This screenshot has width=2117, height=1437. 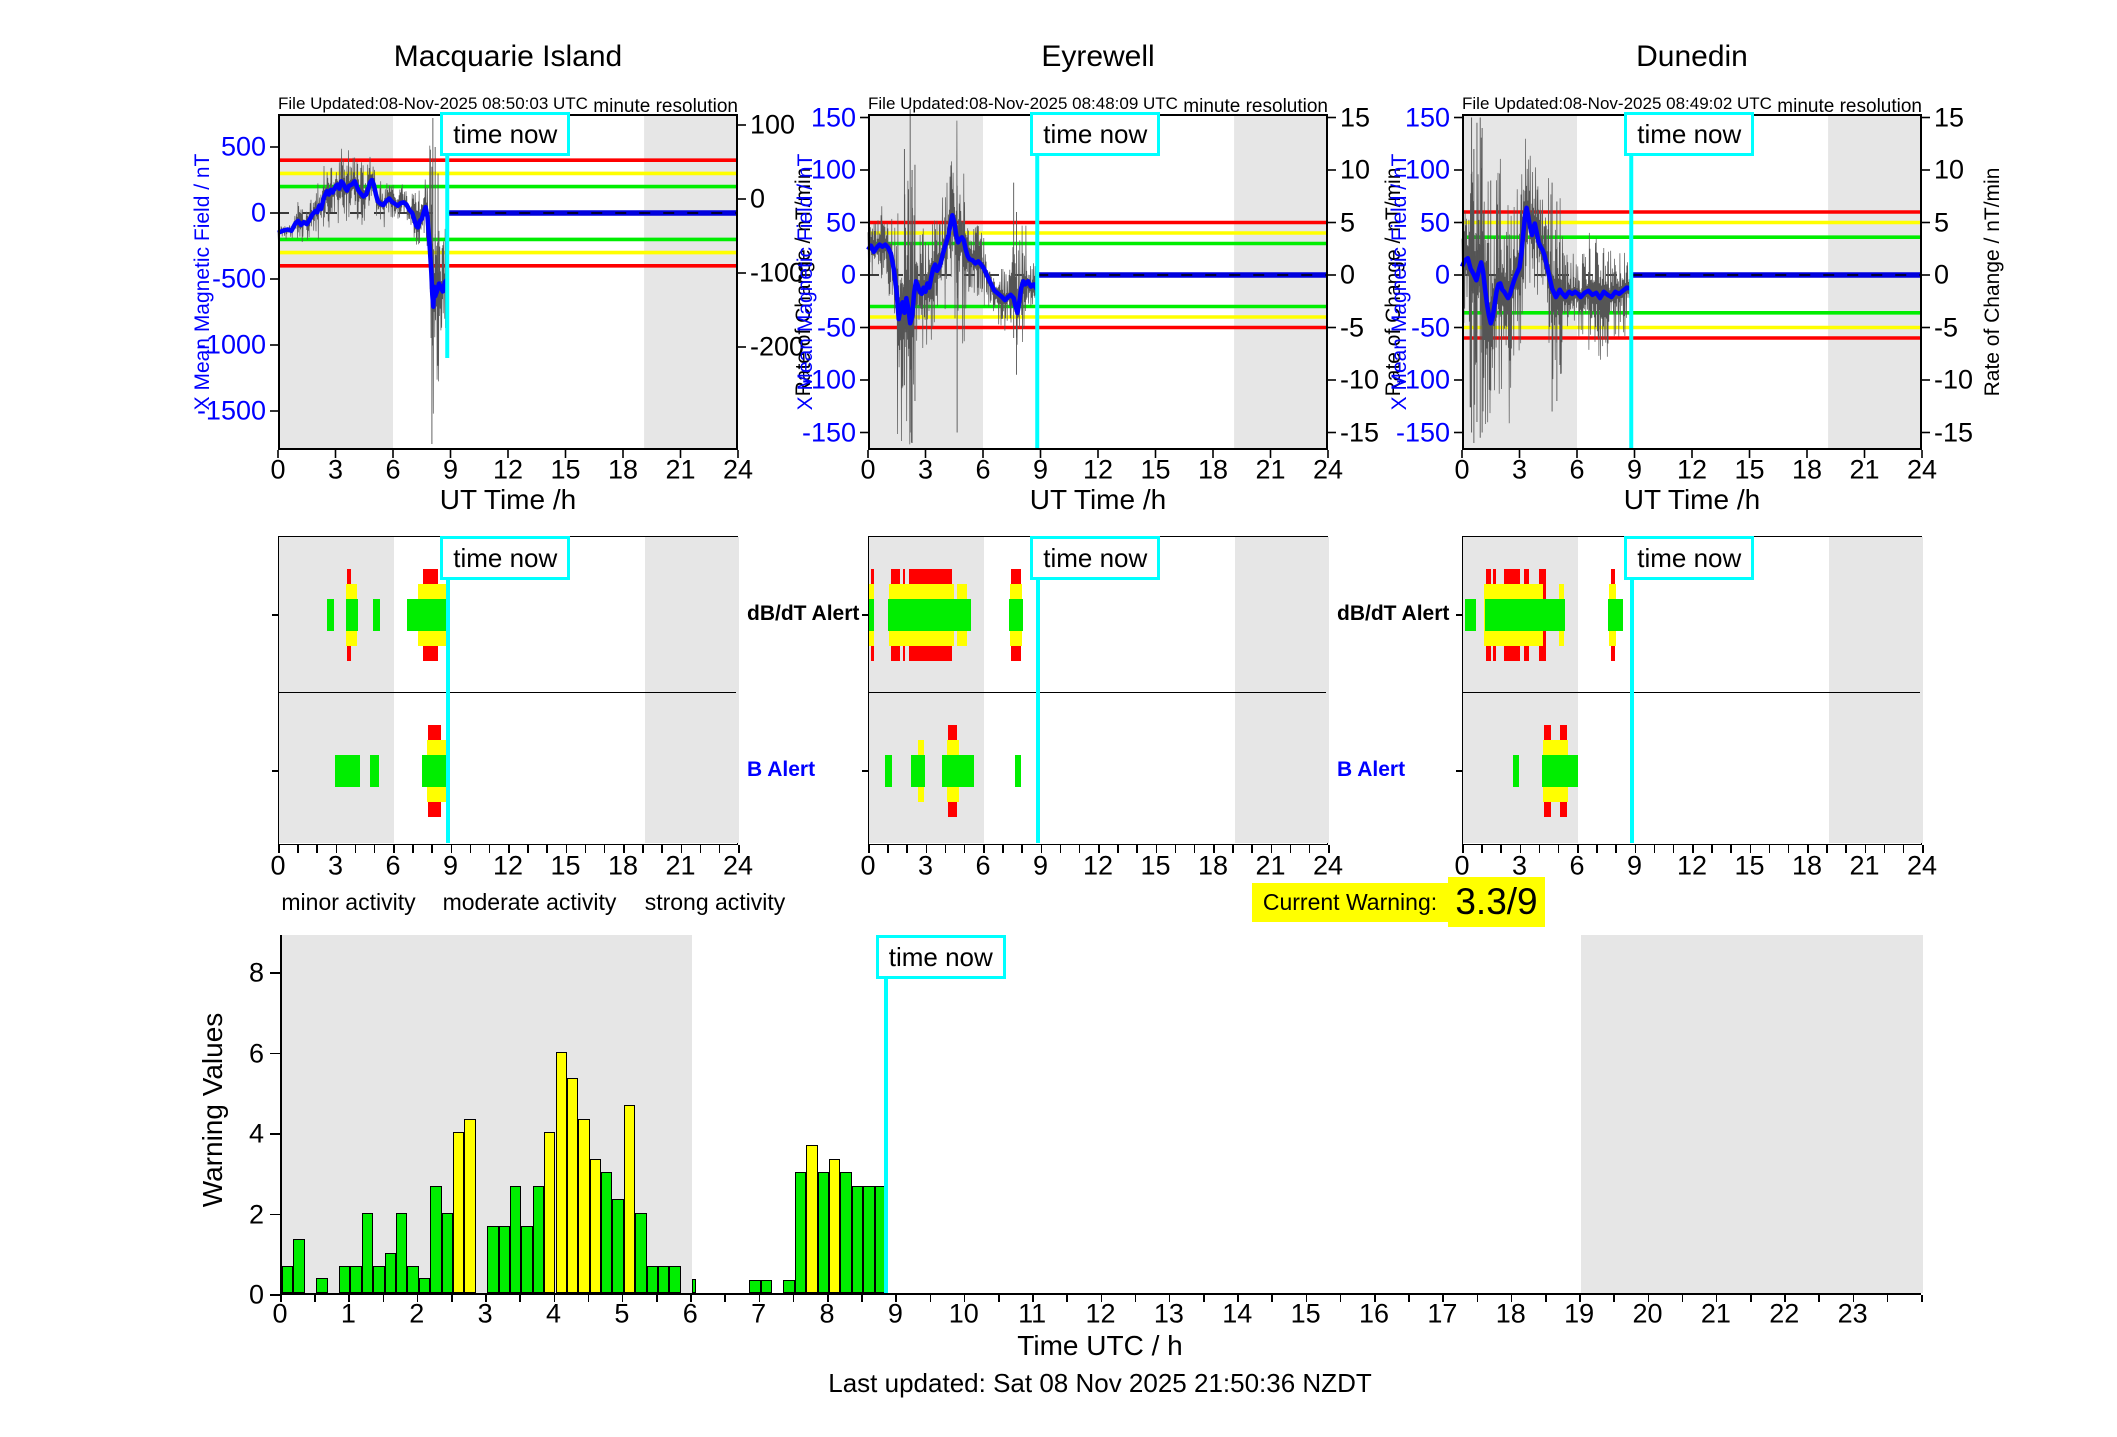 I want to click on legend-strong-activity: strong activity, so click(x=715, y=902).